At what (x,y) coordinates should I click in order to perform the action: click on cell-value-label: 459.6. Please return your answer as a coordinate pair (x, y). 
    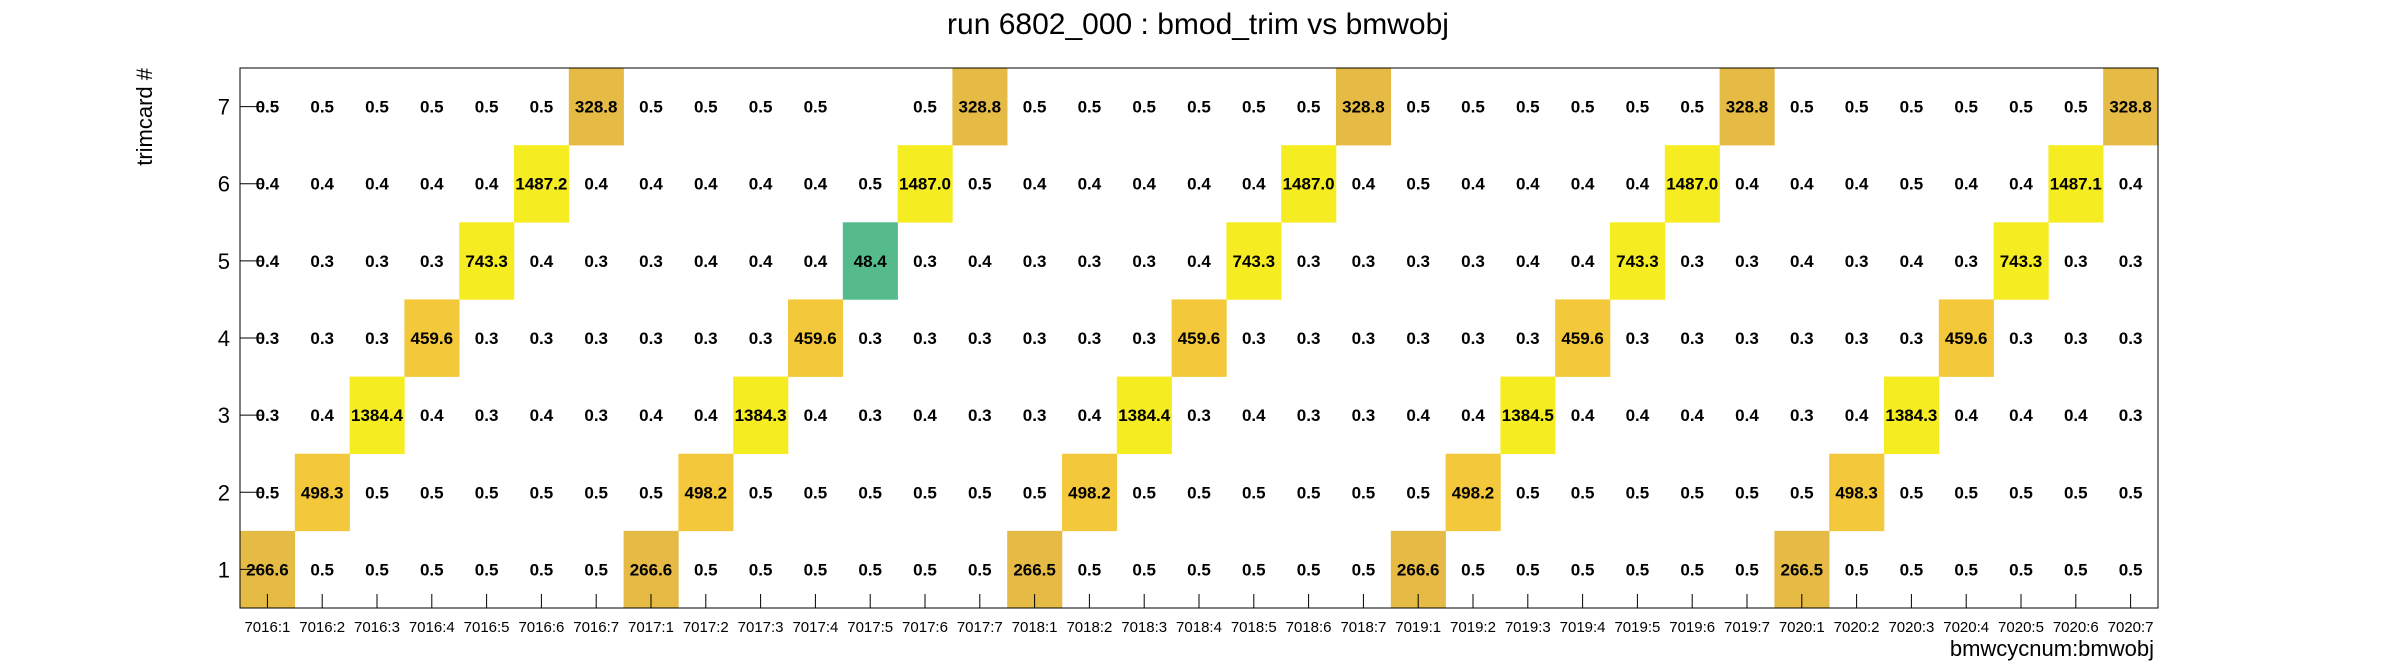
    Looking at the image, I should click on (815, 338).